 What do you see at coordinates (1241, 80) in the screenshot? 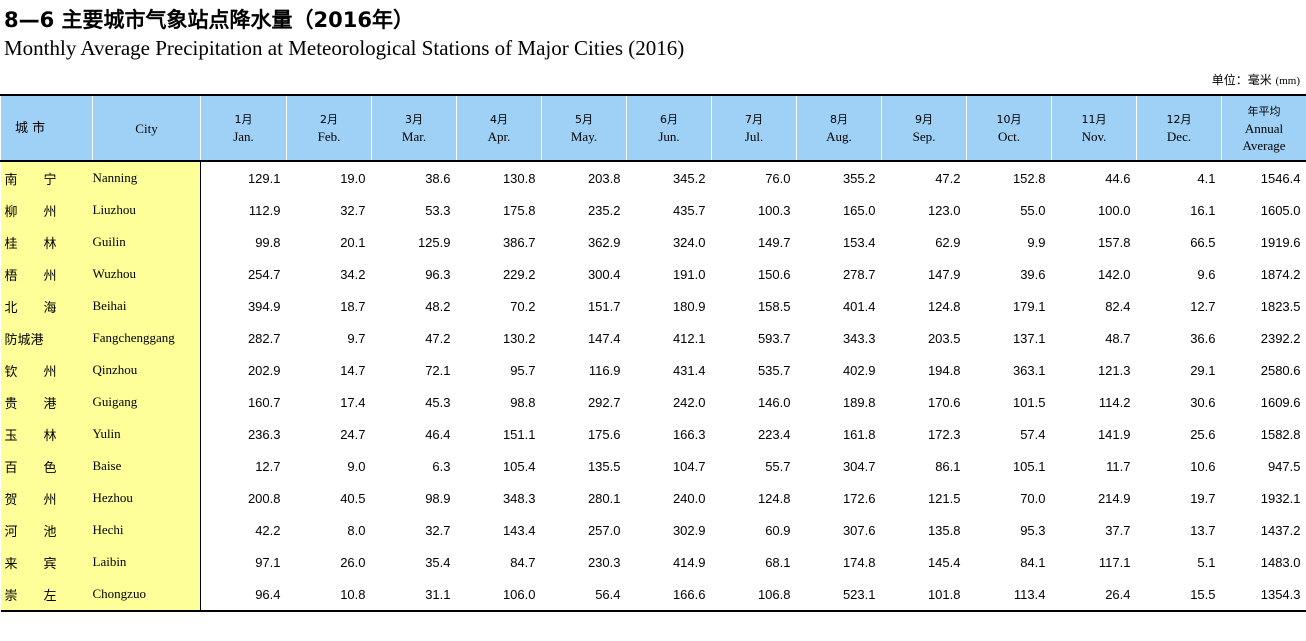
I see `unit-label-cn: 单位：毫米` at bounding box center [1241, 80].